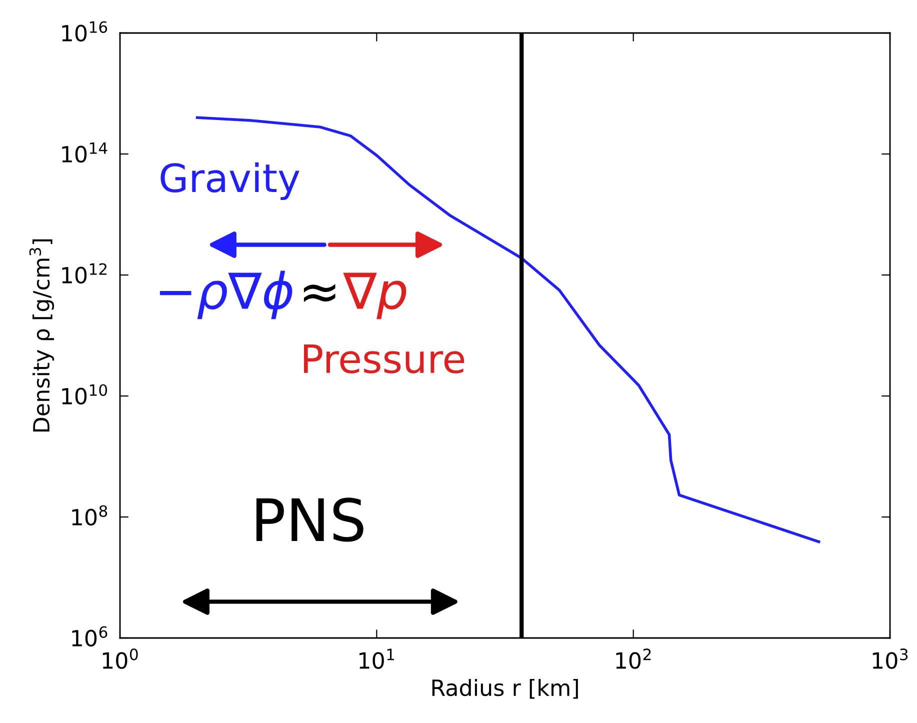 The width and height of the screenshot is (917, 723). Describe the element at coordinates (310, 520) in the screenshot. I see `annotation: PNS` at that location.